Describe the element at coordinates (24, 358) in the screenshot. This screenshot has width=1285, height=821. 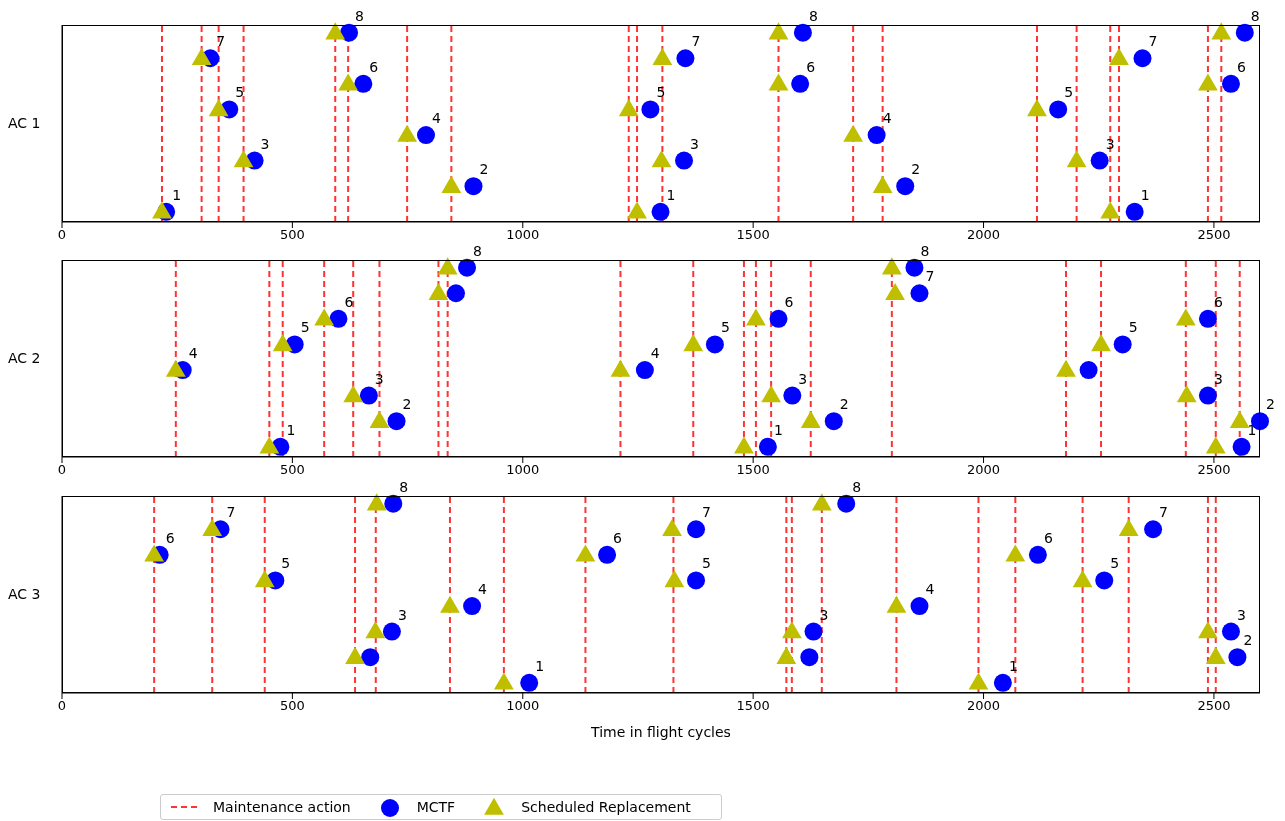
I see `y-axis-title: AC 2` at that location.